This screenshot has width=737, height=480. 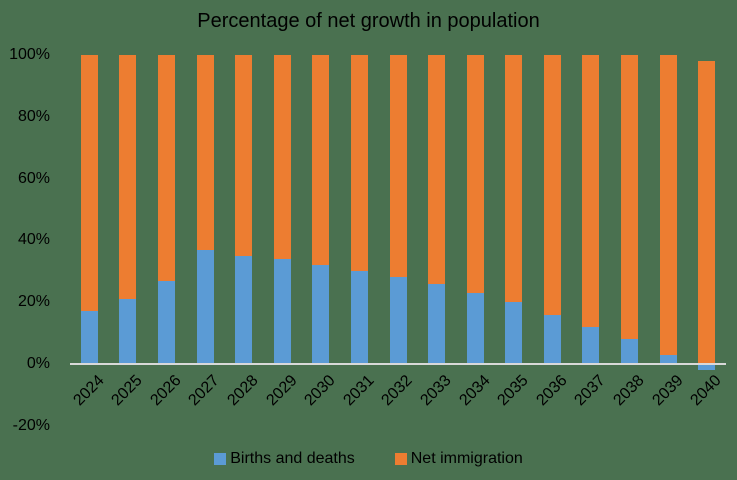 What do you see at coordinates (706, 391) in the screenshot?
I see `x-tick-label: 2040` at bounding box center [706, 391].